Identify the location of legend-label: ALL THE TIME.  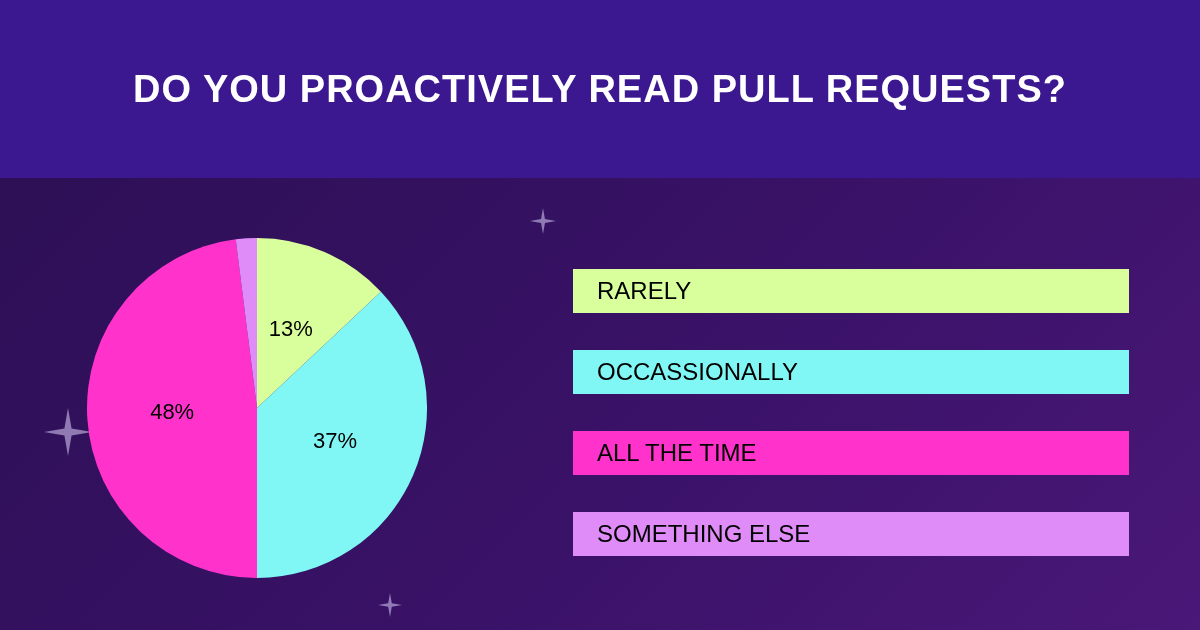
(677, 452).